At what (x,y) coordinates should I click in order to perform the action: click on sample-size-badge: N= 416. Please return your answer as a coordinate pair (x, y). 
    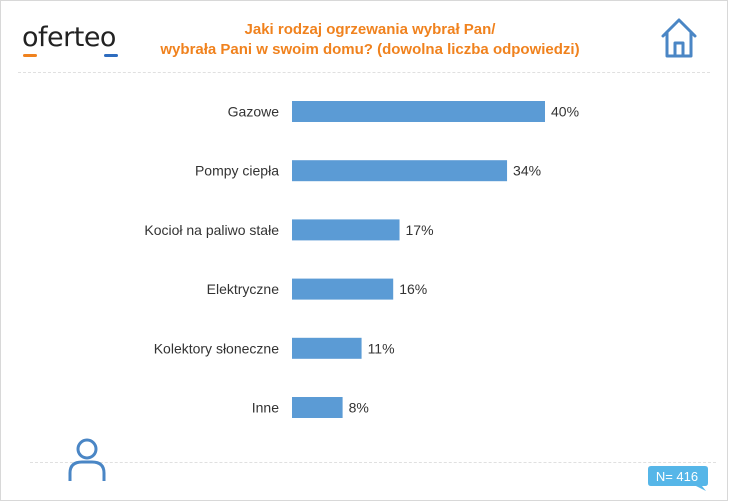
    Looking at the image, I should click on (679, 478).